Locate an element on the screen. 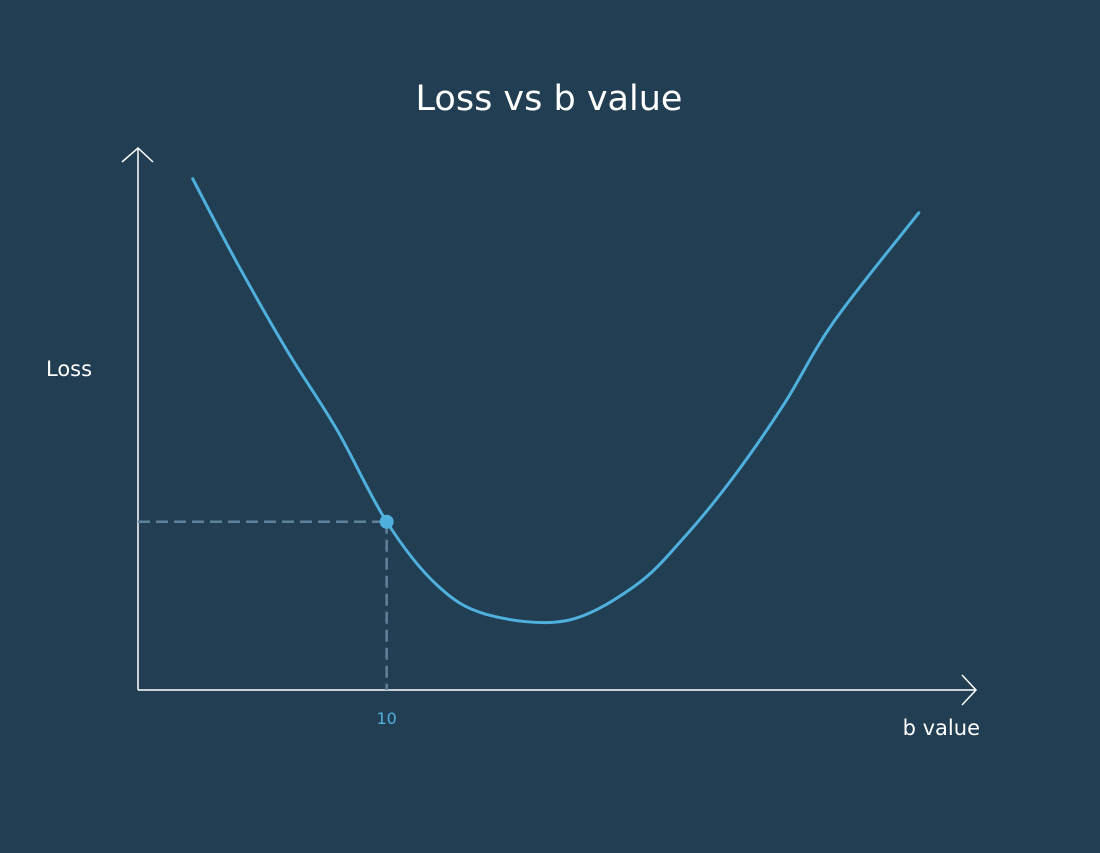 The height and width of the screenshot is (853, 1100). guide-lines is located at coordinates (263, 605).